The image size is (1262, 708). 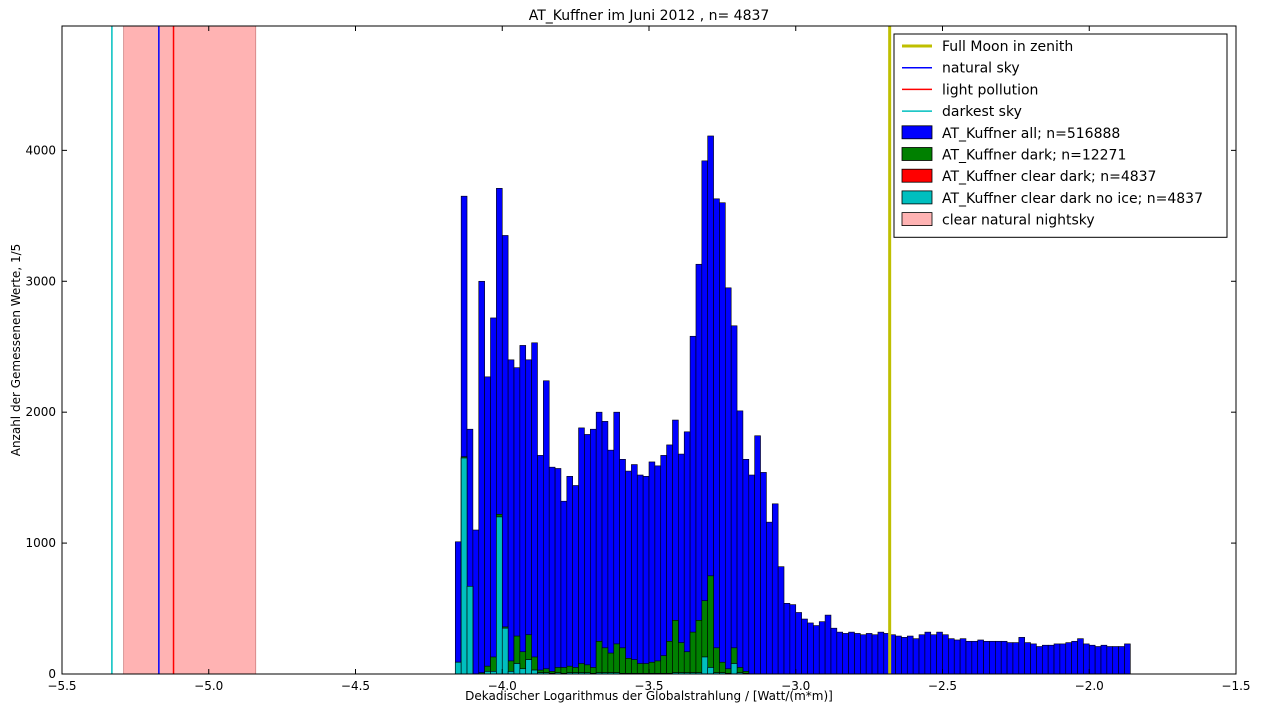 I want to click on x-tick-label: −3.0, so click(x=795, y=686).